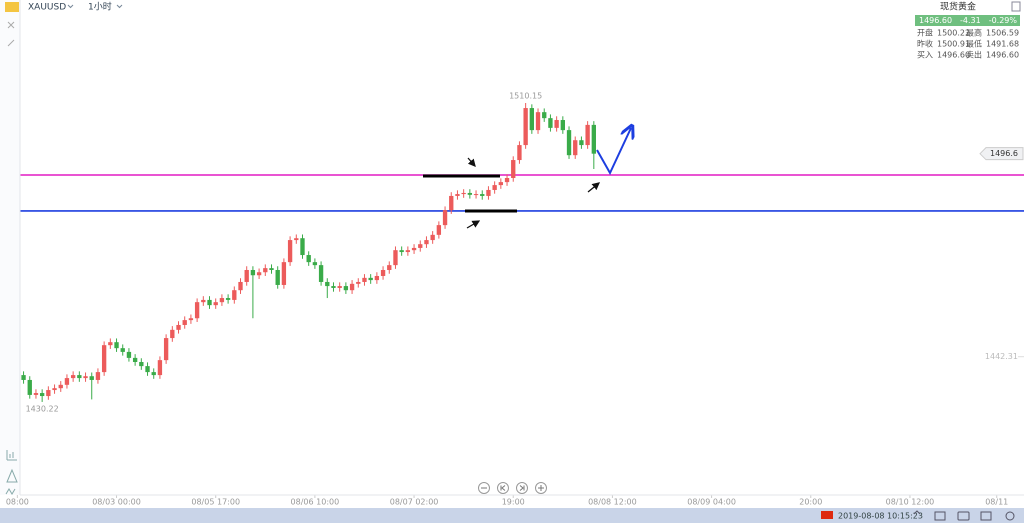 The width and height of the screenshot is (1024, 527). Describe the element at coordinates (116, 502) in the screenshot. I see `x-tick-label: 08/03 00:00` at that location.